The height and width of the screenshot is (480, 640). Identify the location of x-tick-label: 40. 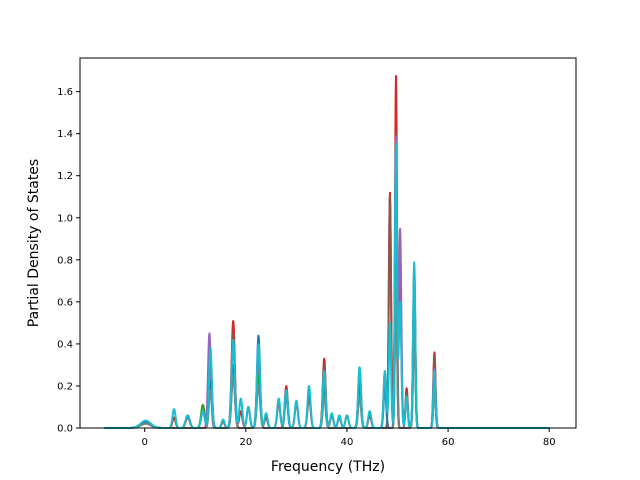
(347, 442).